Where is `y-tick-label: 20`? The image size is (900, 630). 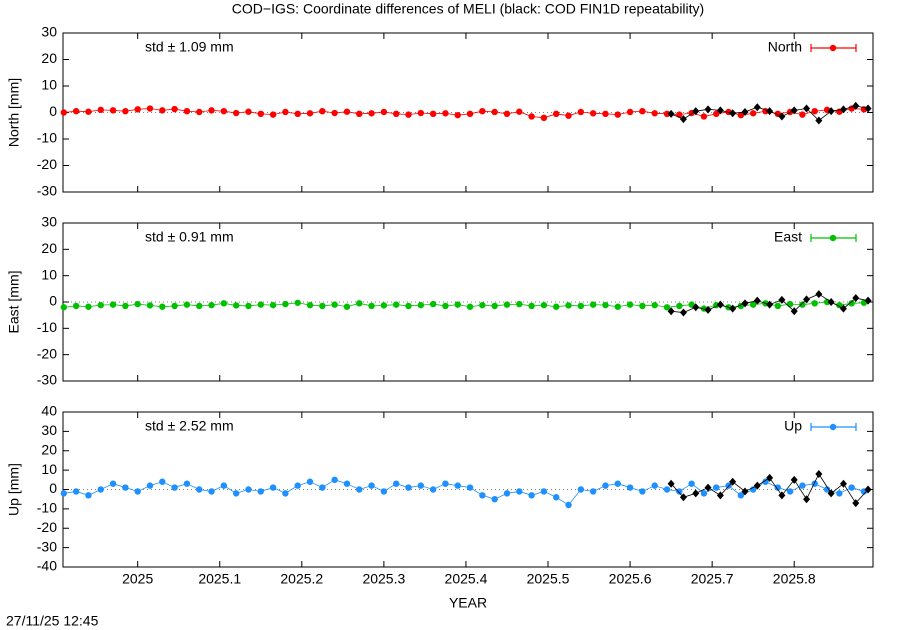 y-tick-label: 20 is located at coordinates (49, 58).